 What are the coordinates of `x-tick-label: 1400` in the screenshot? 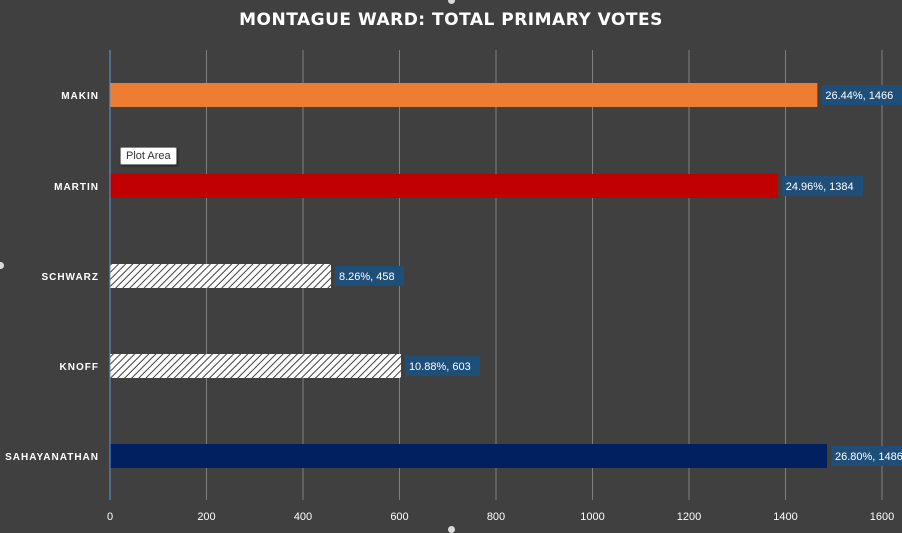 It's located at (785, 517).